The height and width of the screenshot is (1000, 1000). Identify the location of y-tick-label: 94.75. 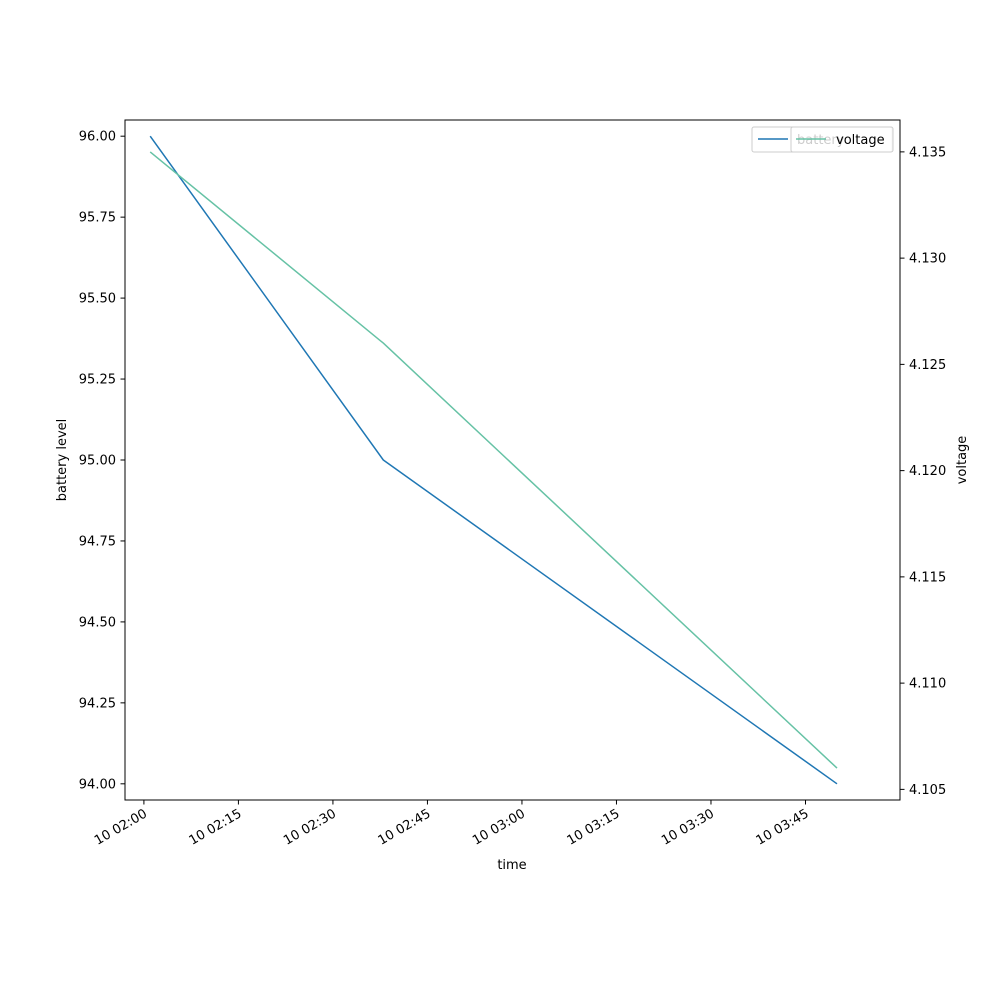
(97, 541).